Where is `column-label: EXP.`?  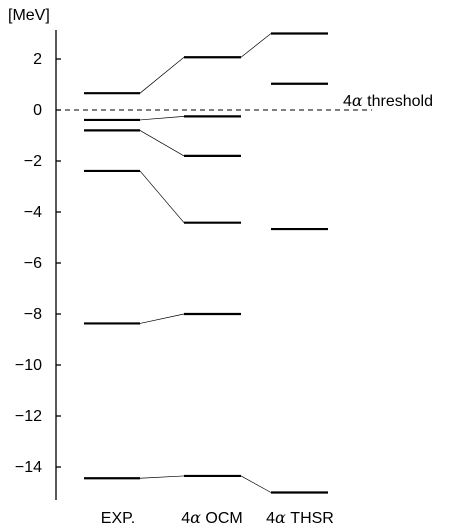 column-label: EXP. is located at coordinates (118, 518).